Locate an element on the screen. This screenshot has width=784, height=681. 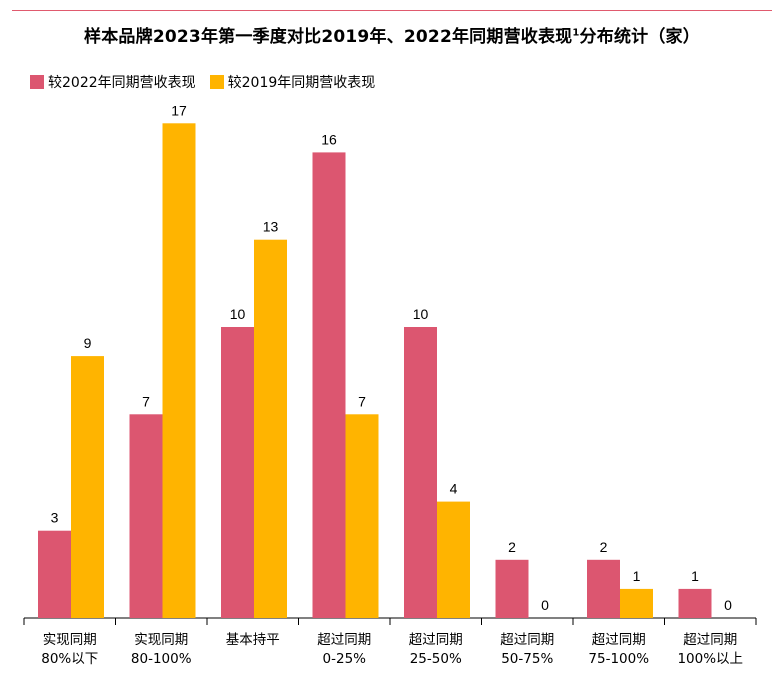
data-label: 4 is located at coordinates (454, 489).